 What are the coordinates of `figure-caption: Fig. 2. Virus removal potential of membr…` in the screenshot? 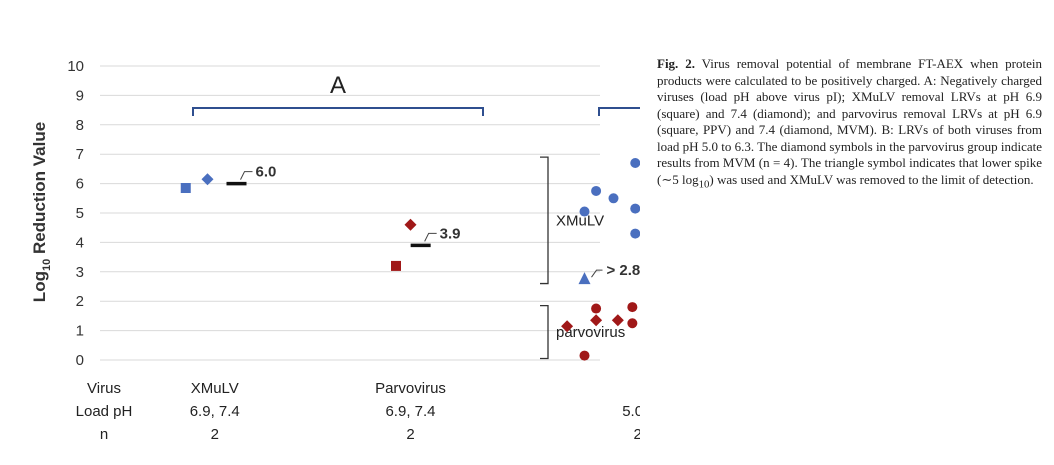 It's located at (849, 124).